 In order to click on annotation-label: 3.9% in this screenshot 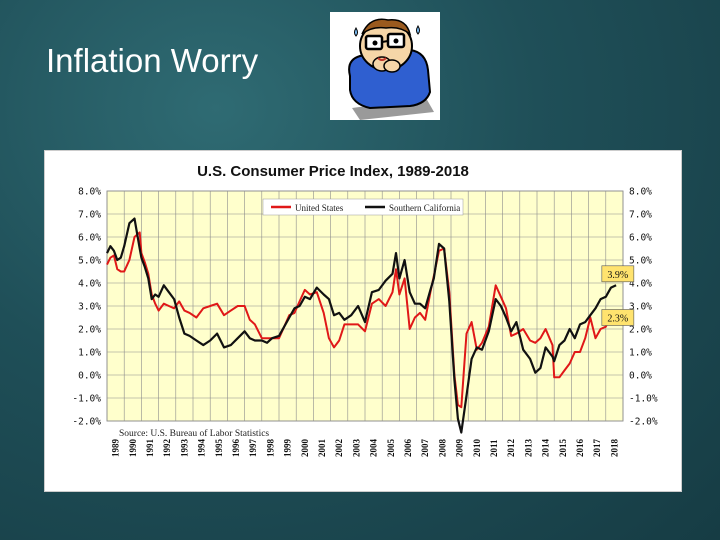, I will do `click(617, 275)`.